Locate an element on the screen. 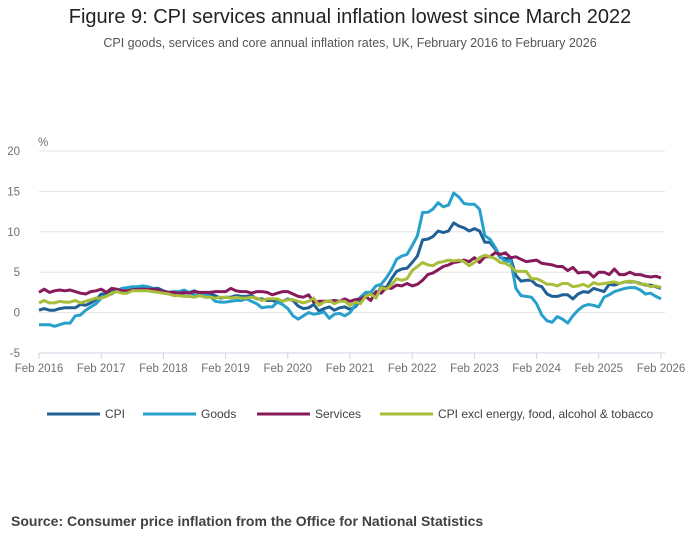  x-tick-label: Feb 2026 is located at coordinates (661, 369).